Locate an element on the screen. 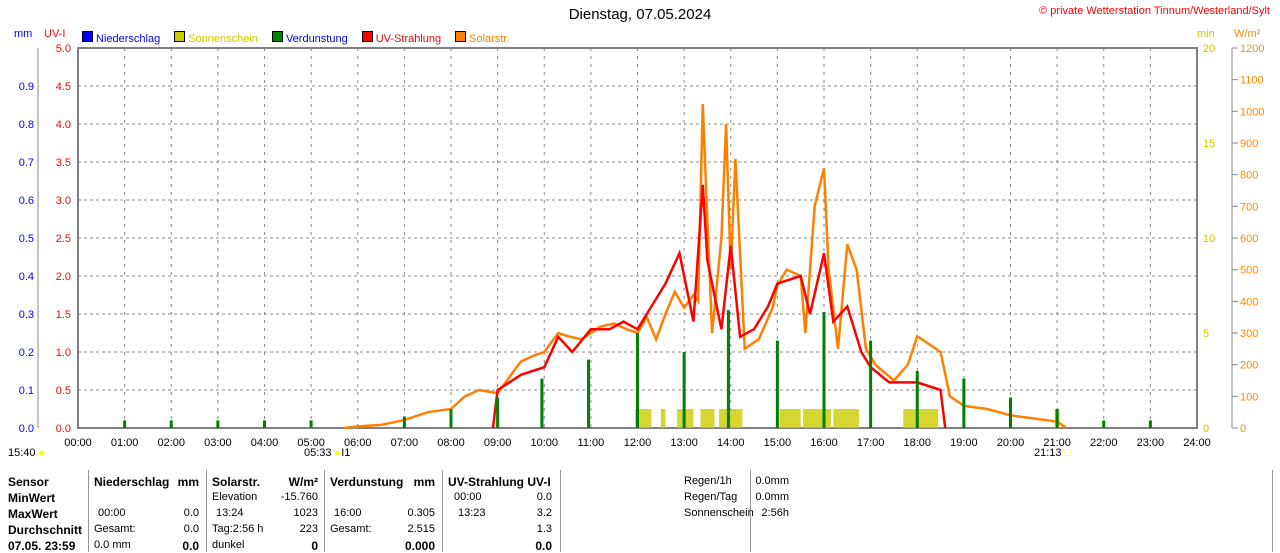 The image size is (1280, 553). table-cell: Elevation is located at coordinates (235, 497).